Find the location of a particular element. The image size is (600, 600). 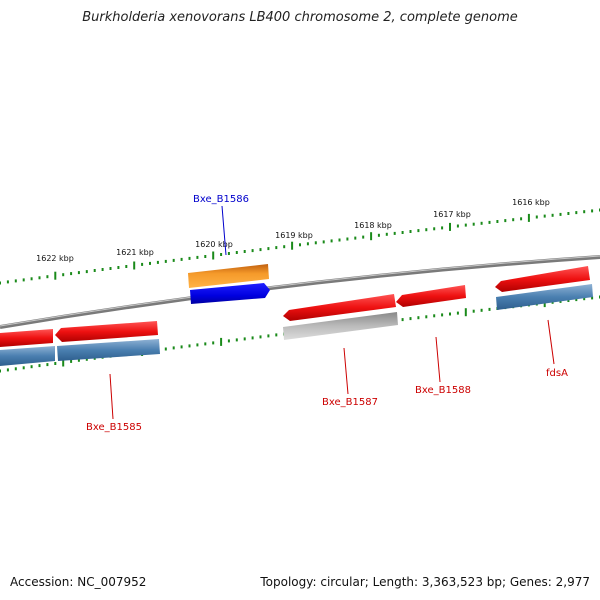

tick-label-1616: 1616 kbp is located at coordinates (531, 202).